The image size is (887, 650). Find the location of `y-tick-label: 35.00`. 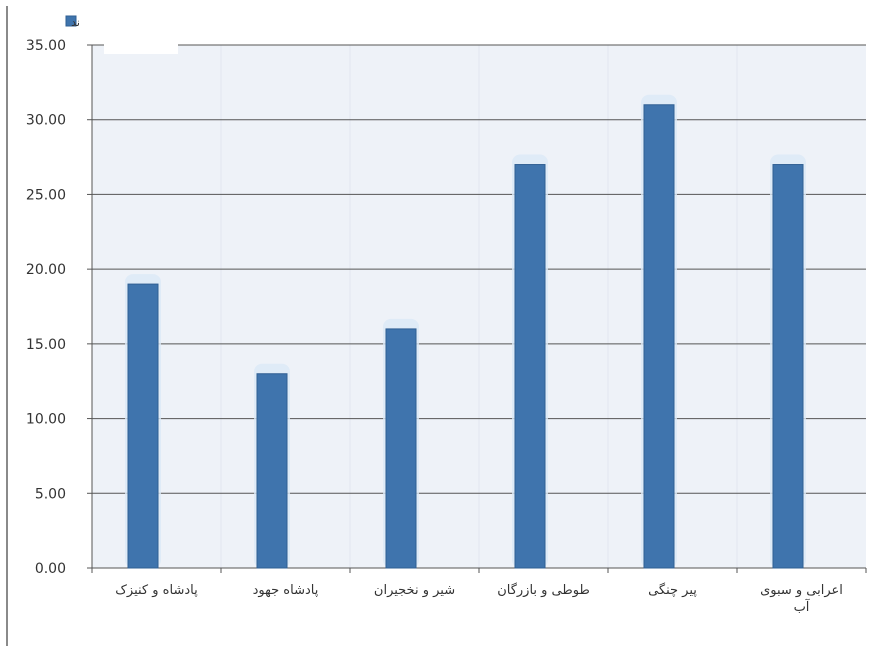

y-tick-label: 35.00 is located at coordinates (46, 46).